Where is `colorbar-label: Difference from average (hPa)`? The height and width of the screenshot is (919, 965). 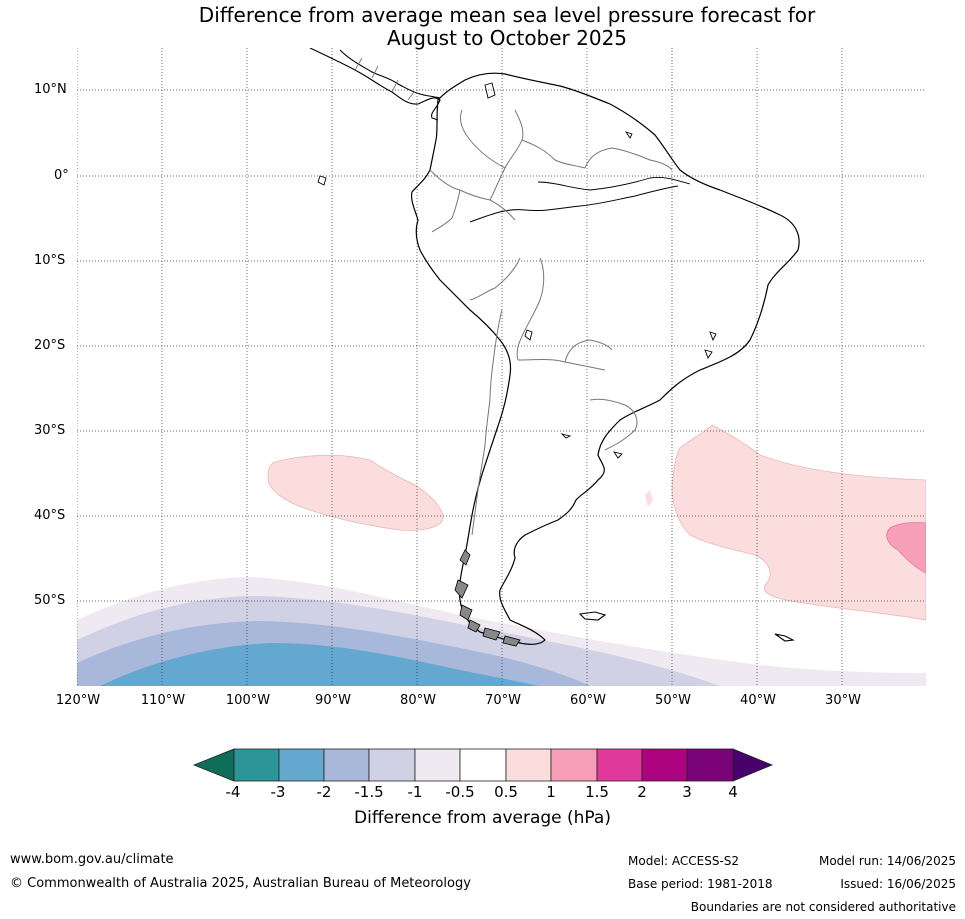 colorbar-label: Difference from average (hPa) is located at coordinates (482, 818).